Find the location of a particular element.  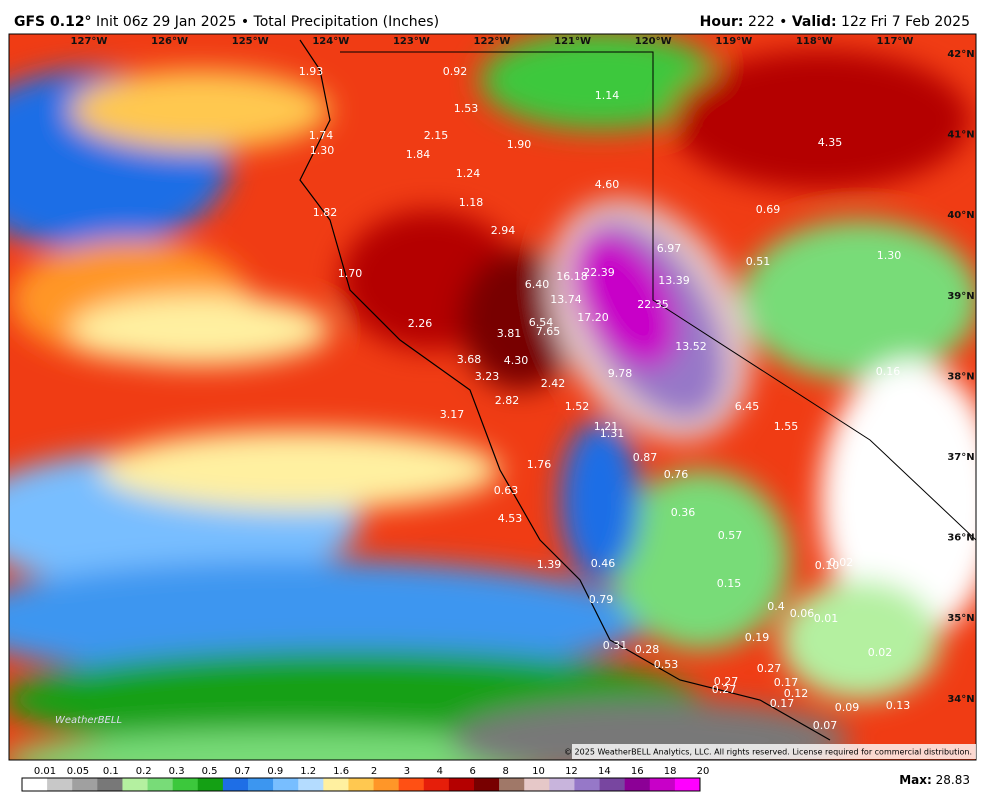

point-value: 3.81 is located at coordinates (509, 333).